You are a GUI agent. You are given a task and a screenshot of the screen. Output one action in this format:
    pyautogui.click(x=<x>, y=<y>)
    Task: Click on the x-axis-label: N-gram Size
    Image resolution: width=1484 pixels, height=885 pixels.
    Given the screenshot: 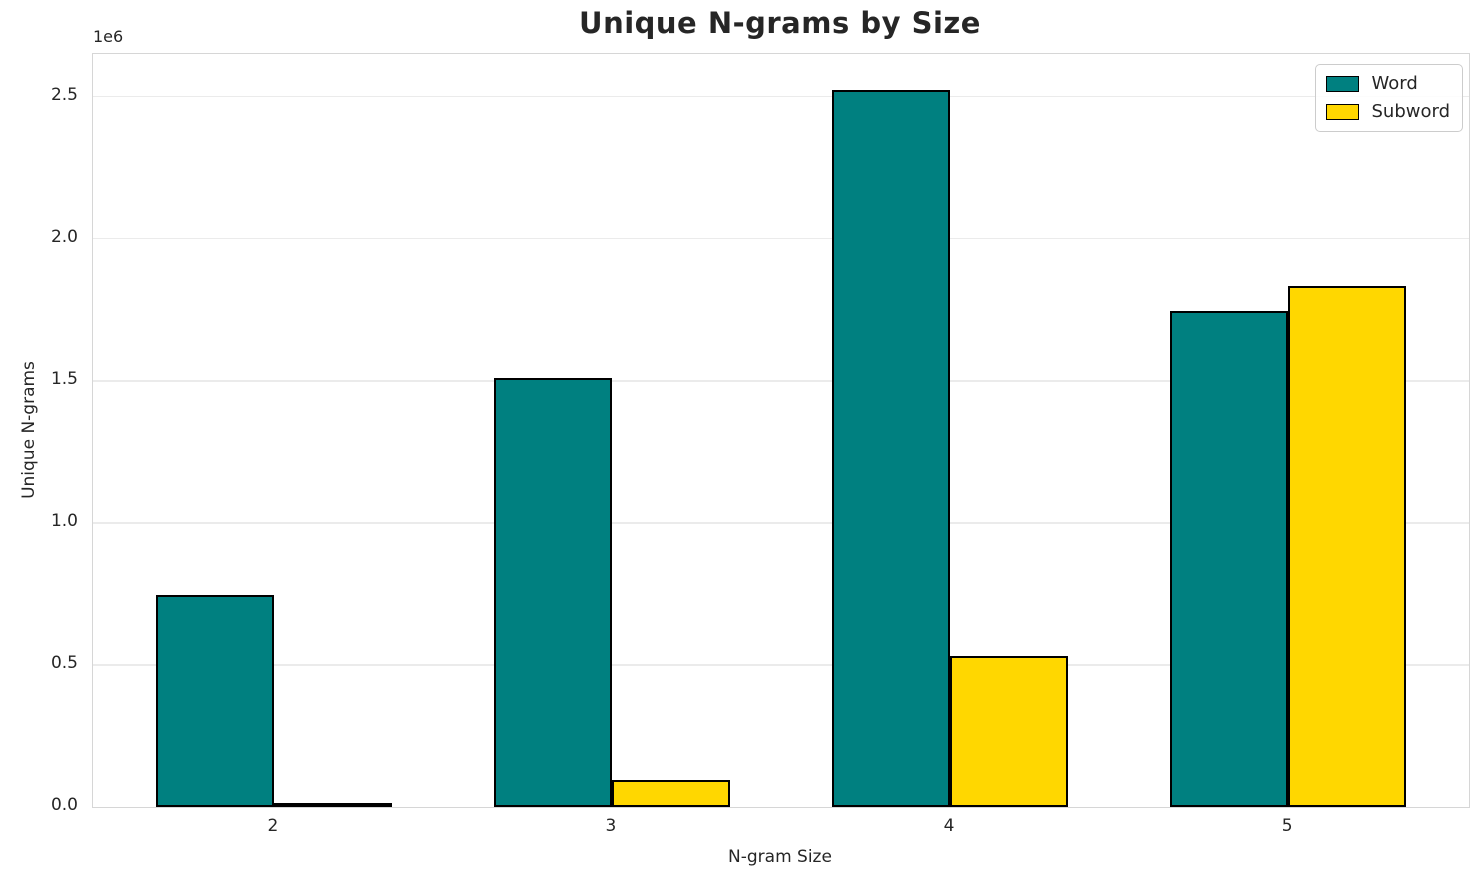 What is the action you would take?
    pyautogui.click(x=780, y=857)
    